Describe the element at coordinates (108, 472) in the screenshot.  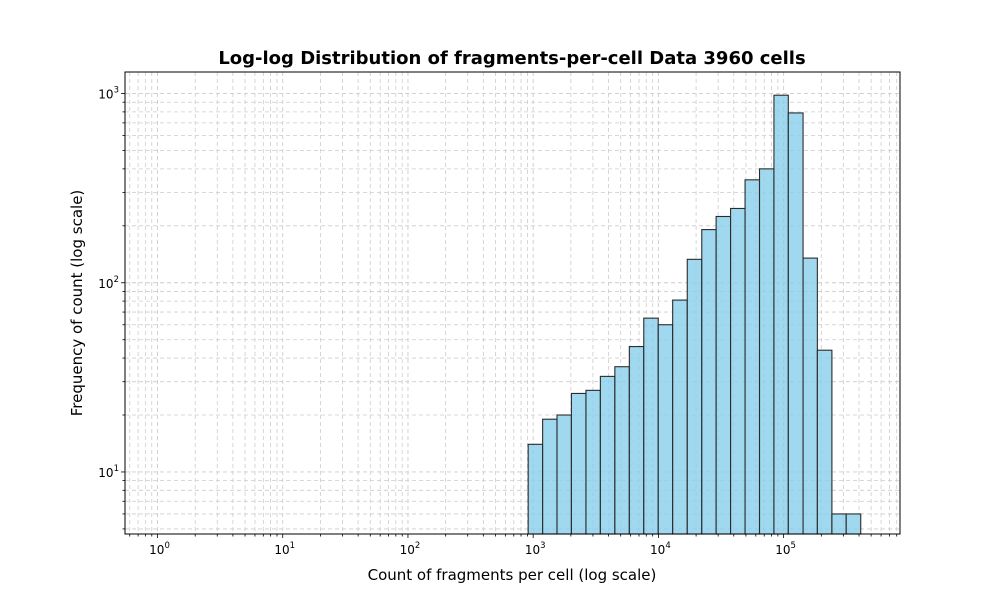
I see `y-tick-label: 10¹` at that location.